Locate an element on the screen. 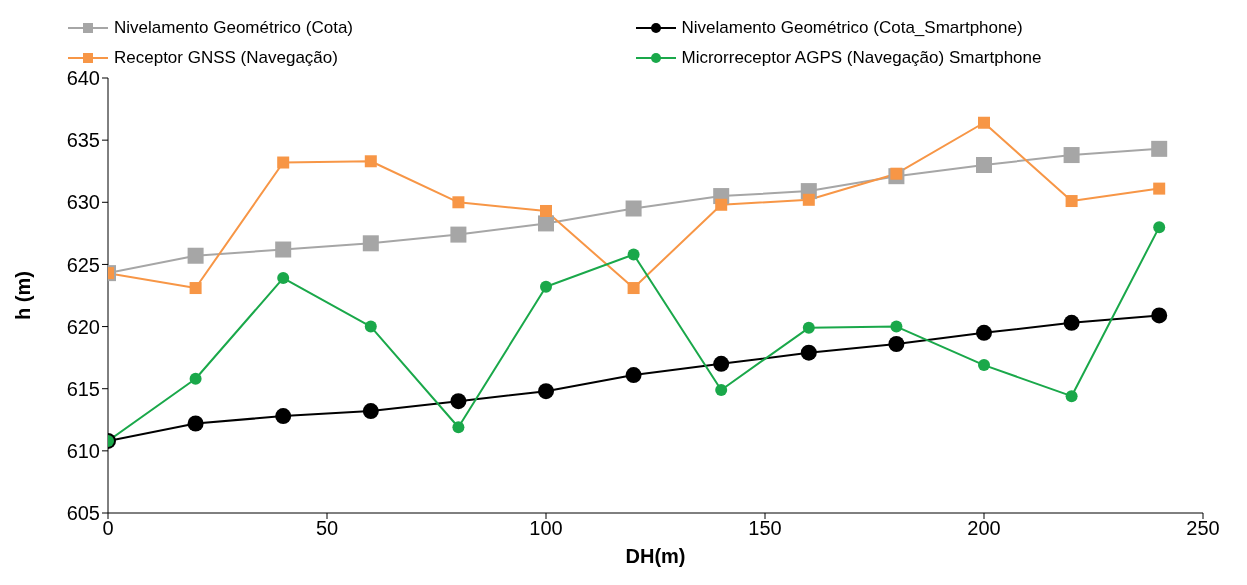 Image resolution: width=1247 pixels, height=585 pixels. y-tick-label: 605 is located at coordinates (83, 513).